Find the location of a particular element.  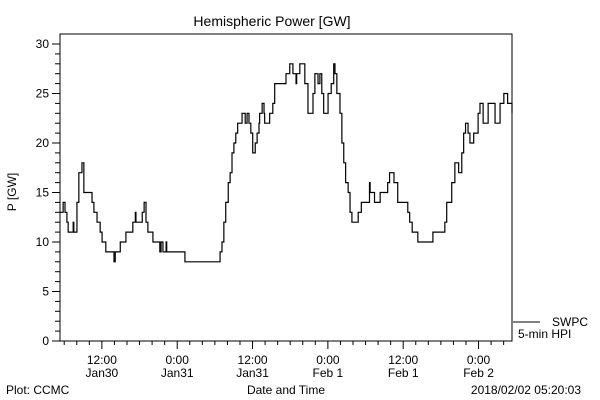

y-tick-label: 10 is located at coordinates (43, 242).